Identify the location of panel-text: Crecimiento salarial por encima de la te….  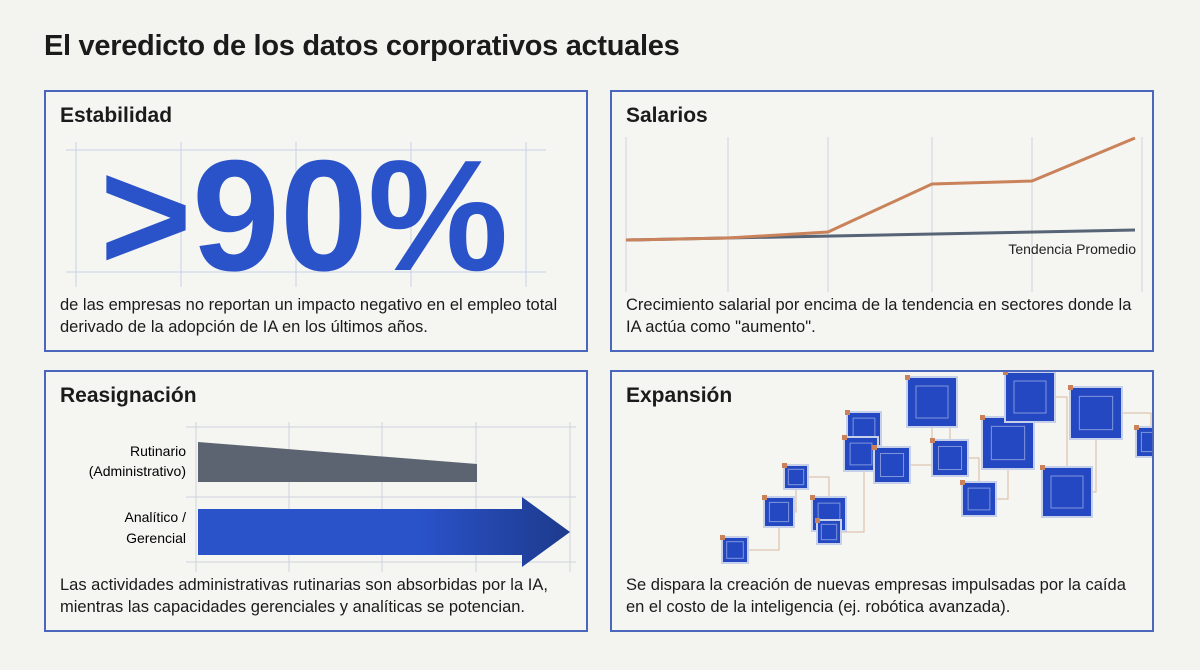
(879, 316).